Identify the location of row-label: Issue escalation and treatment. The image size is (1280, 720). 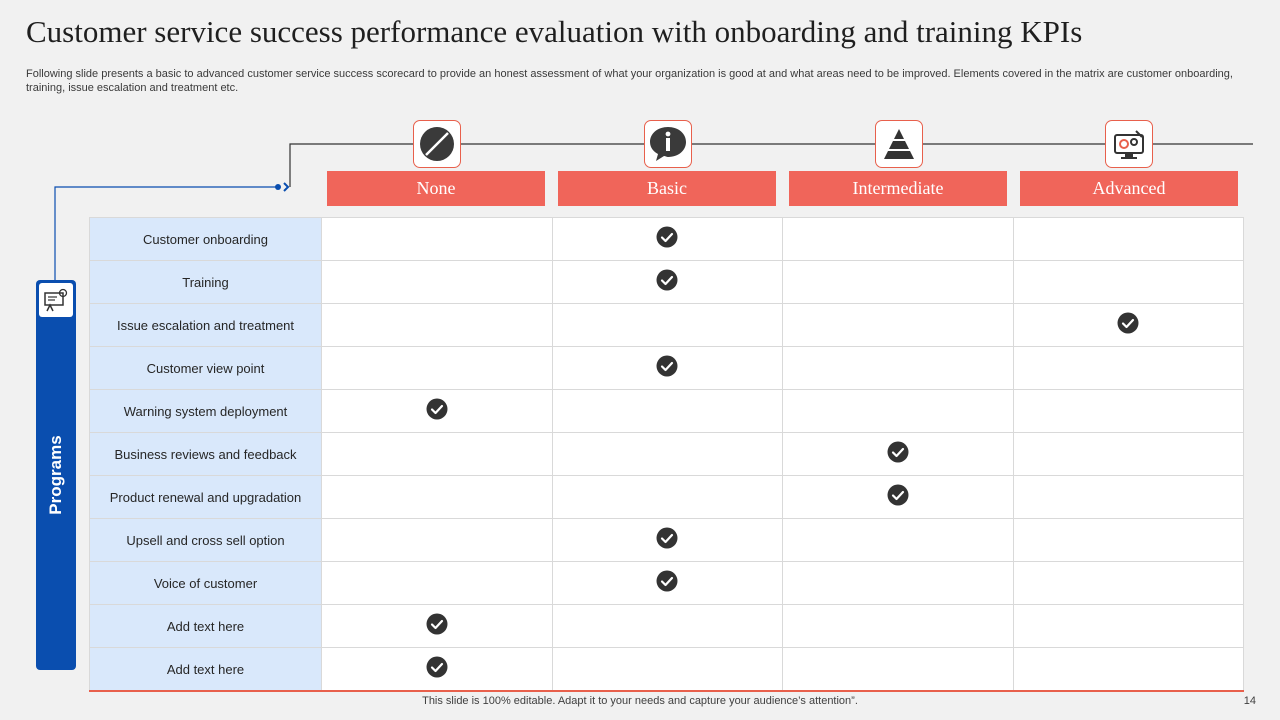
(205, 325).